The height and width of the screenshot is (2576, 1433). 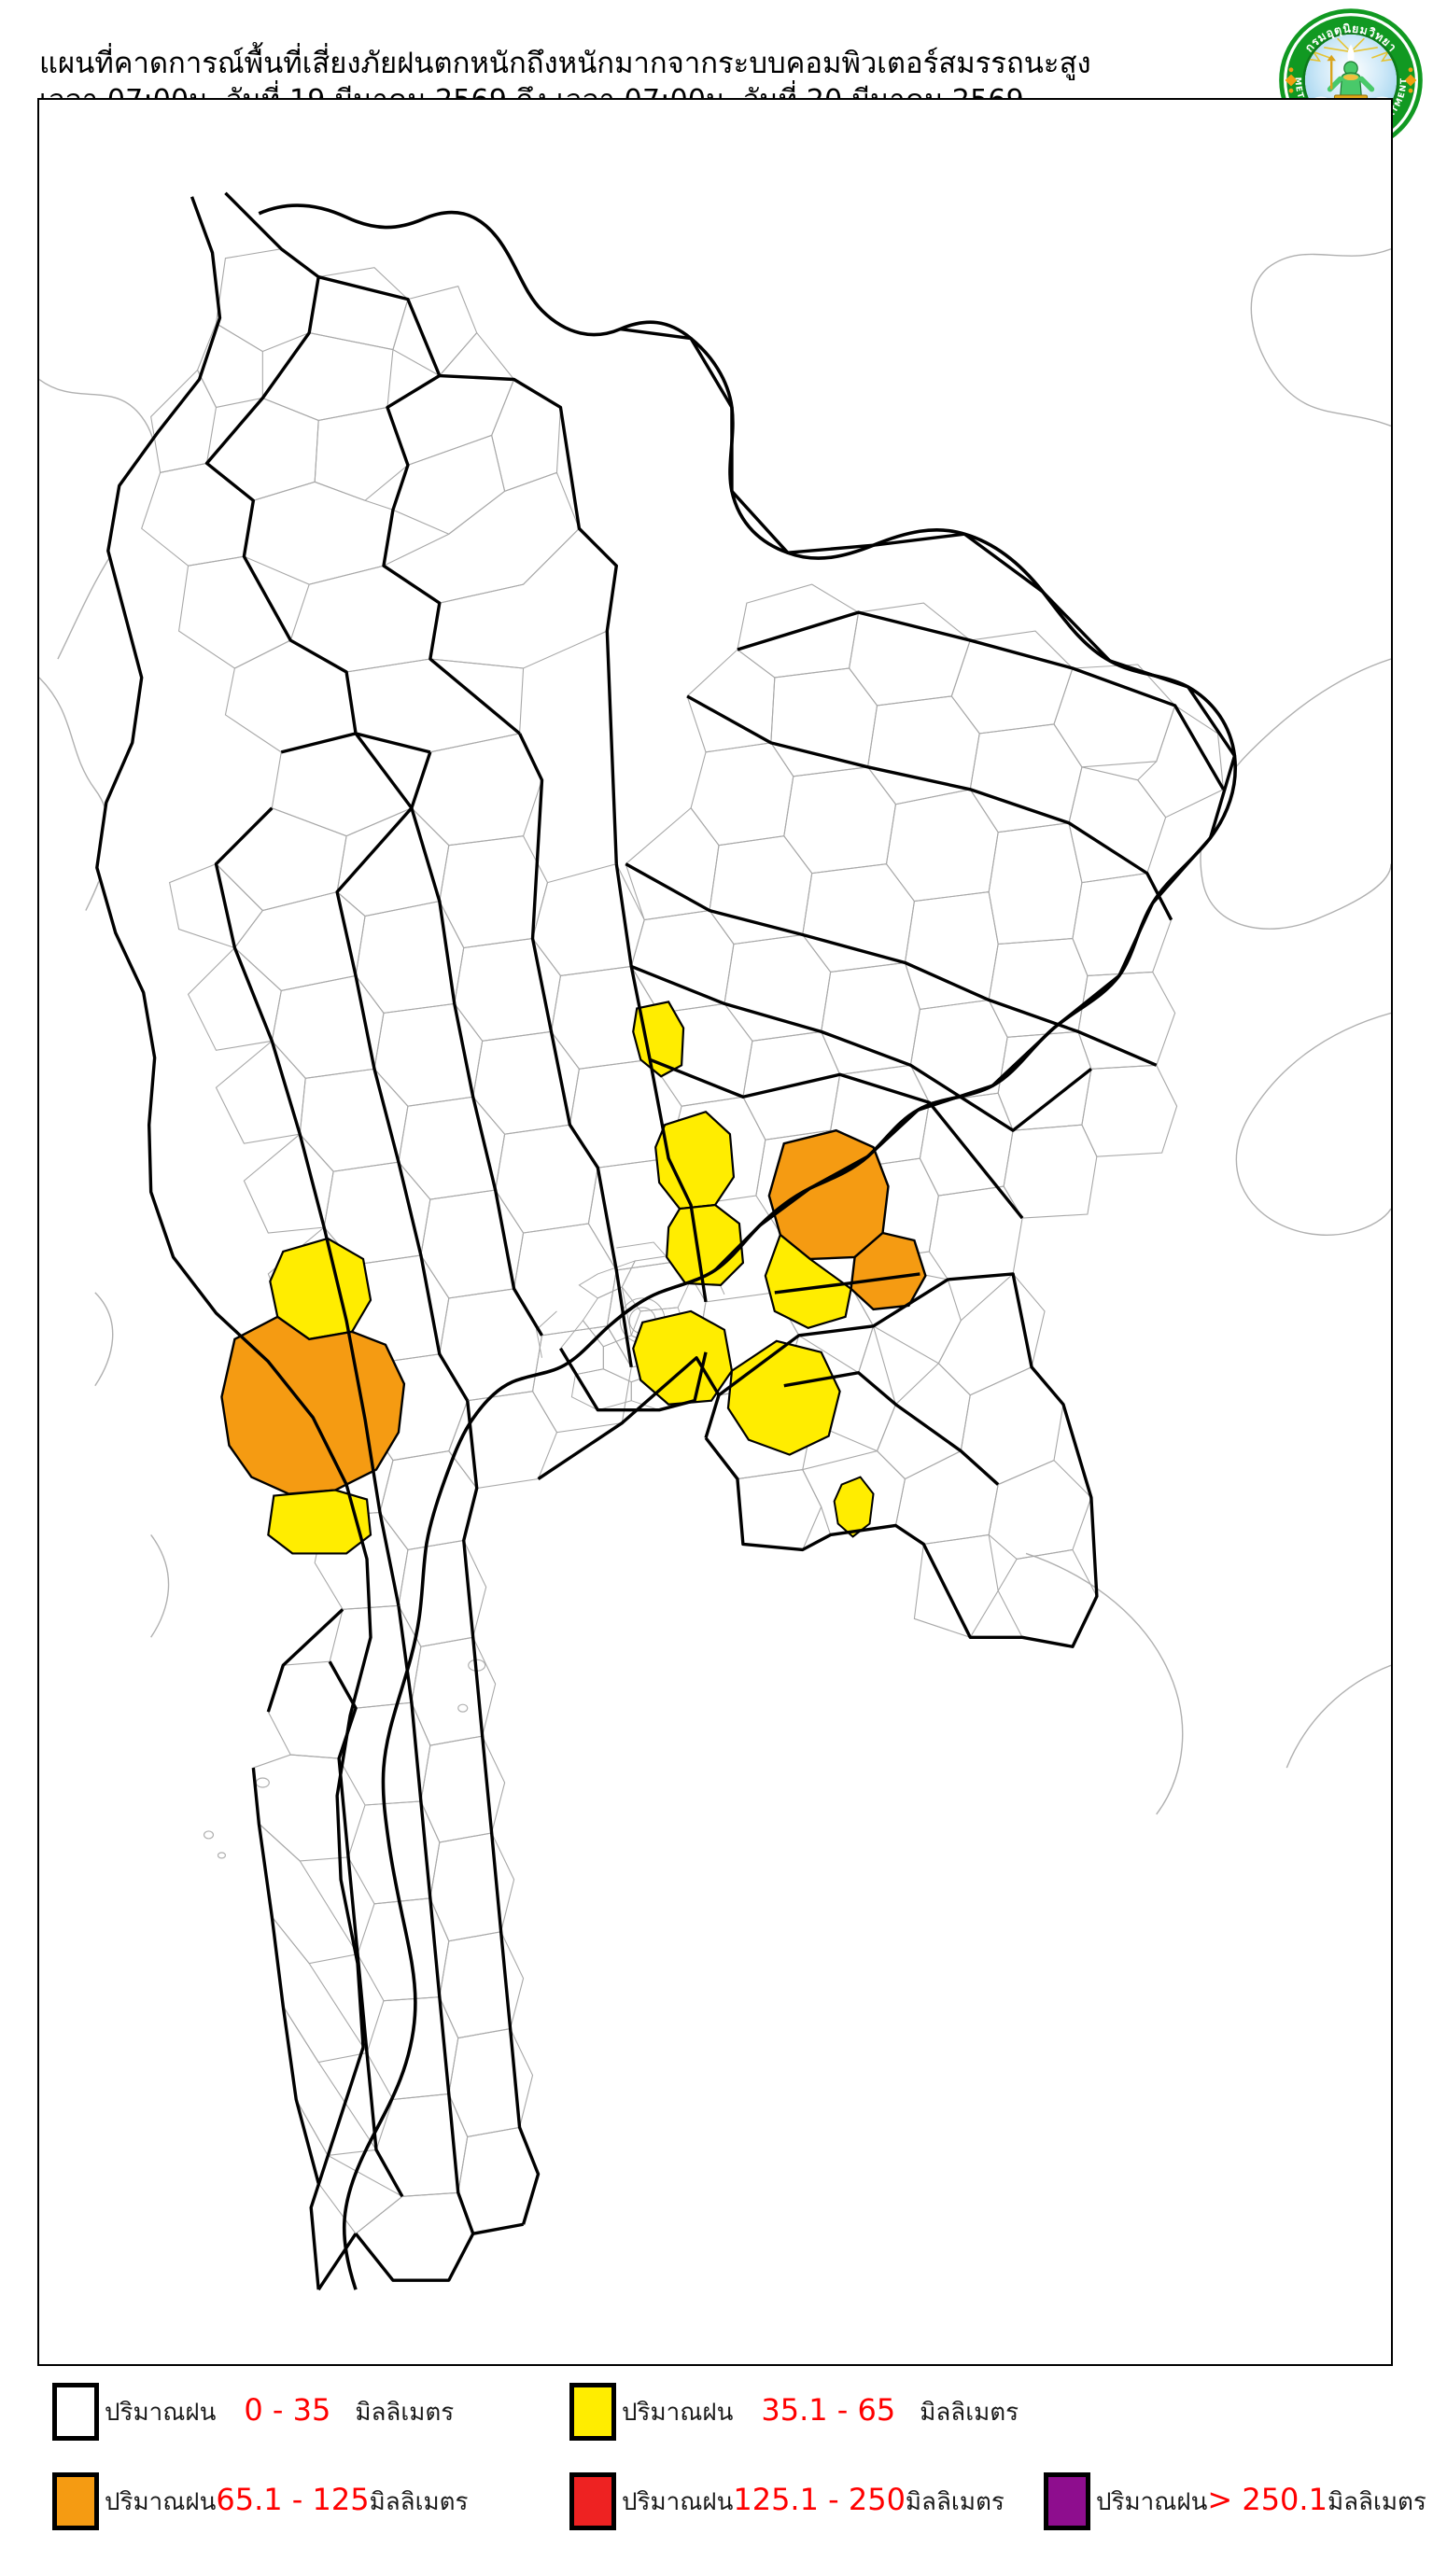 I want to click on legend-label-over-250: ปริมาณฝน, so click(x=1152, y=2502).